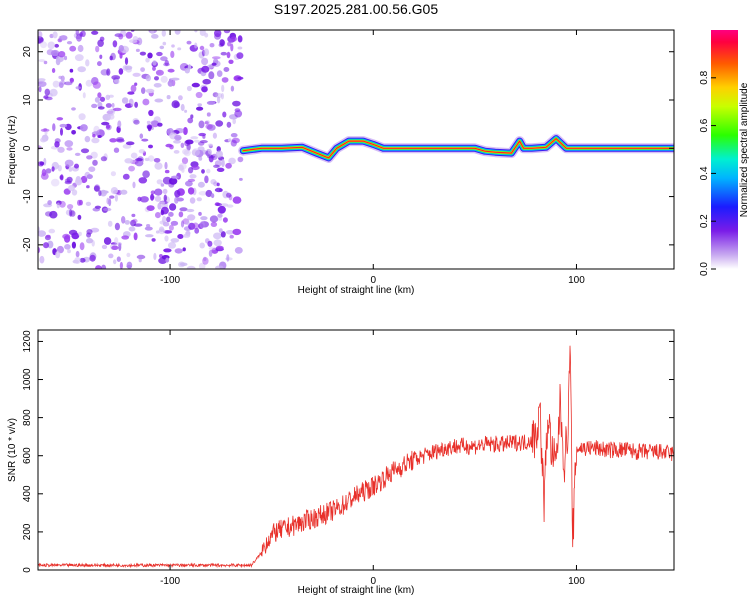  I want to click on snr-y-tick-label: 800, so click(27, 417).